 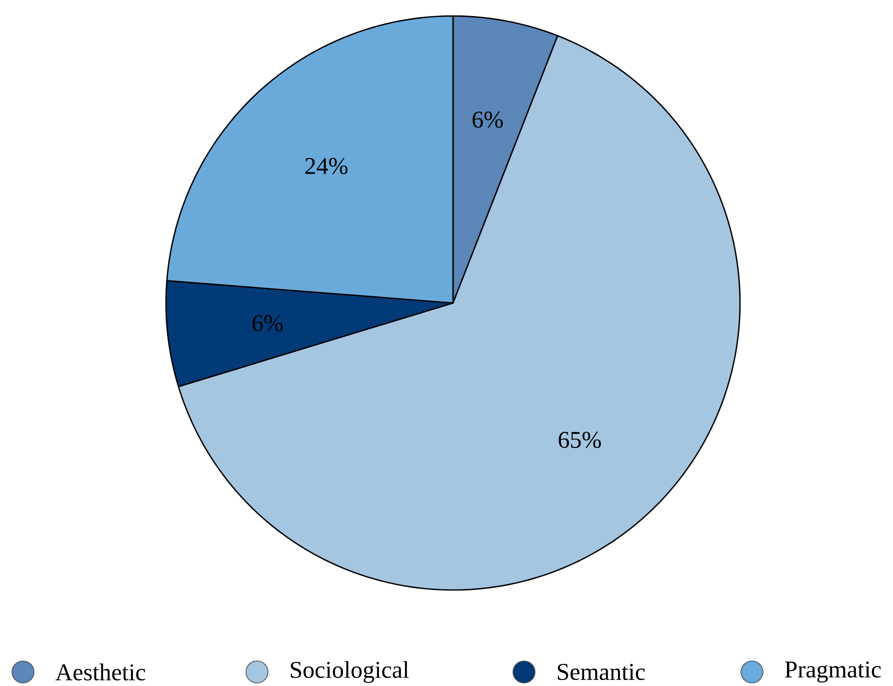 What do you see at coordinates (832, 672) in the screenshot?
I see `legend-label: Pragmatic` at bounding box center [832, 672].